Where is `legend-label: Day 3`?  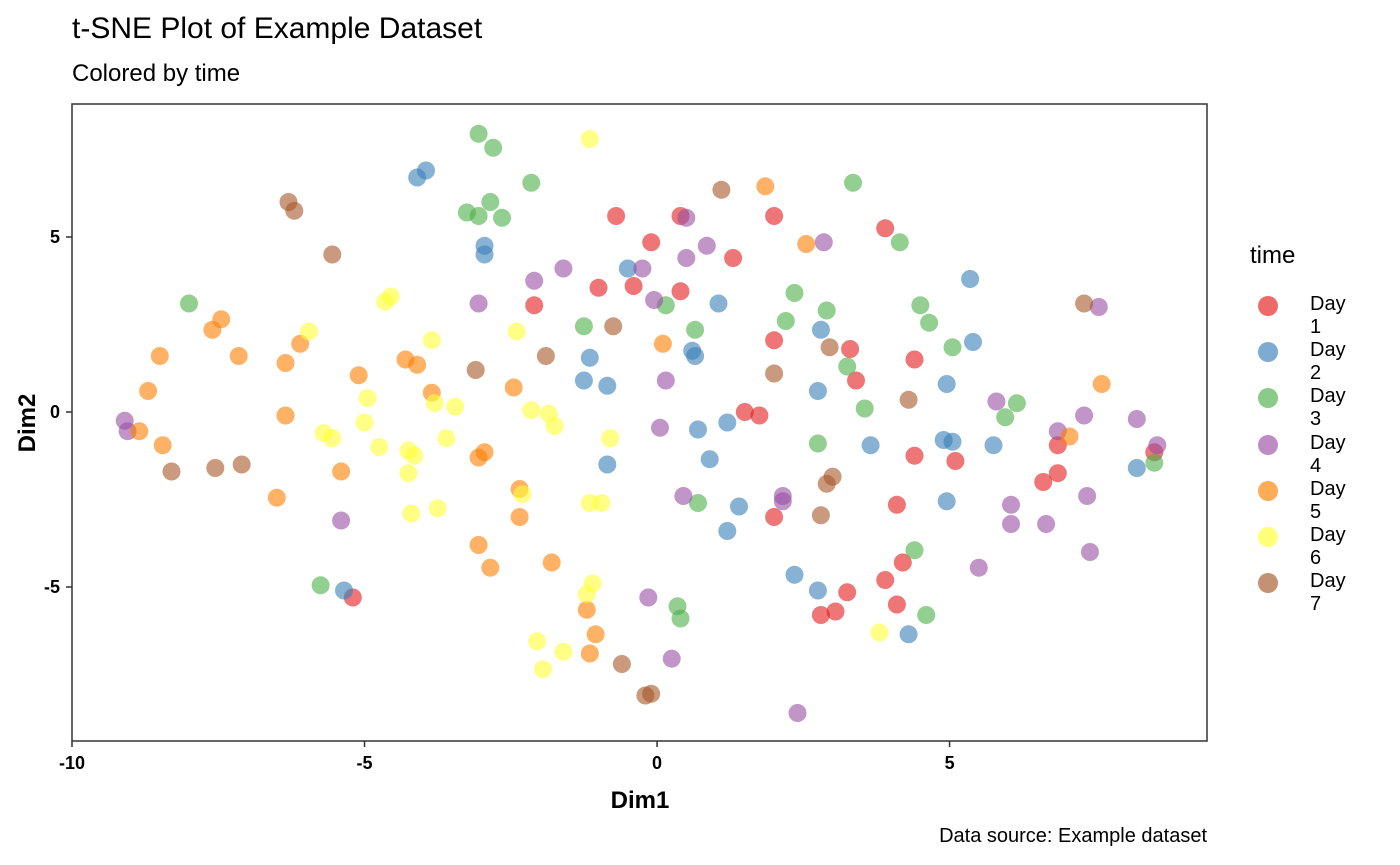 legend-label: Day 3 is located at coordinates (1328, 408).